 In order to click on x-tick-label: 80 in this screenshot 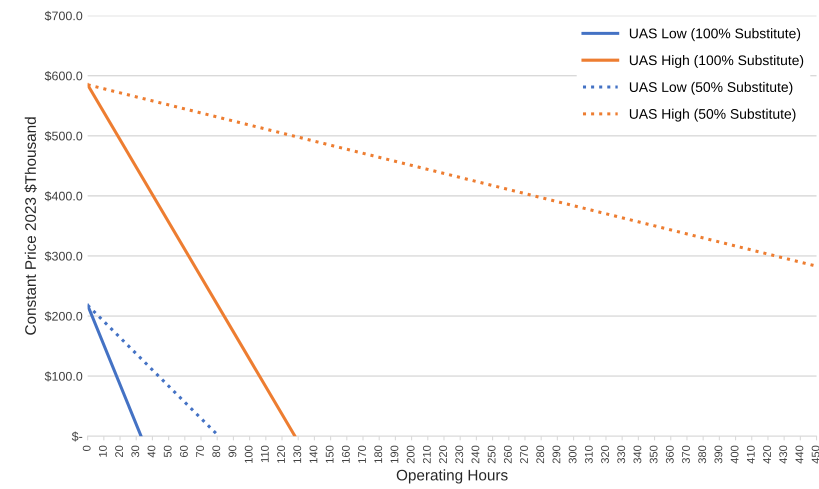, I will do `click(216, 452)`.